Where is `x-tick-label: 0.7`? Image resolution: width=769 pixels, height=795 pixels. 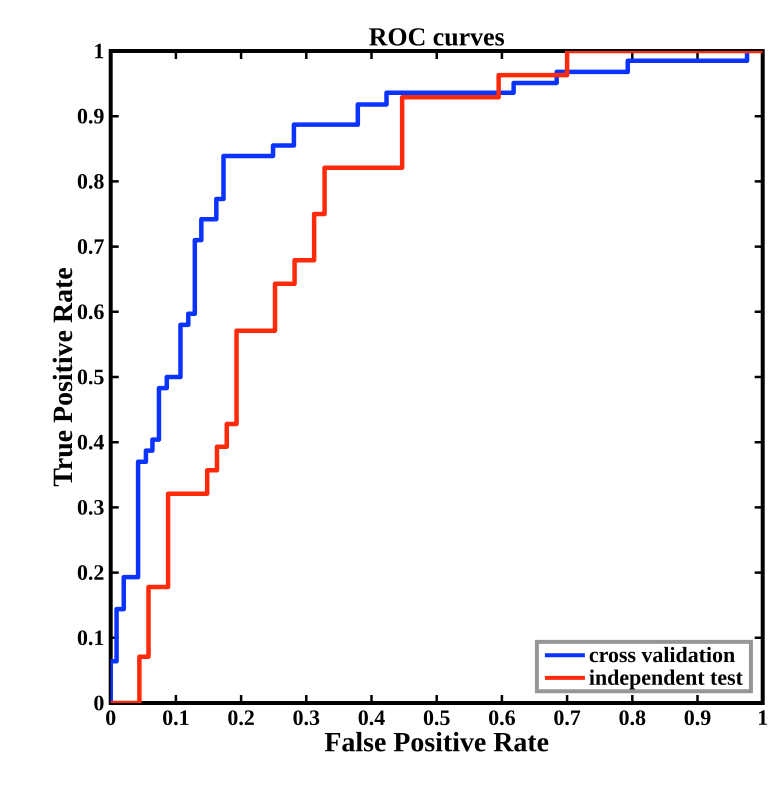 x-tick-label: 0.7 is located at coordinates (567, 718).